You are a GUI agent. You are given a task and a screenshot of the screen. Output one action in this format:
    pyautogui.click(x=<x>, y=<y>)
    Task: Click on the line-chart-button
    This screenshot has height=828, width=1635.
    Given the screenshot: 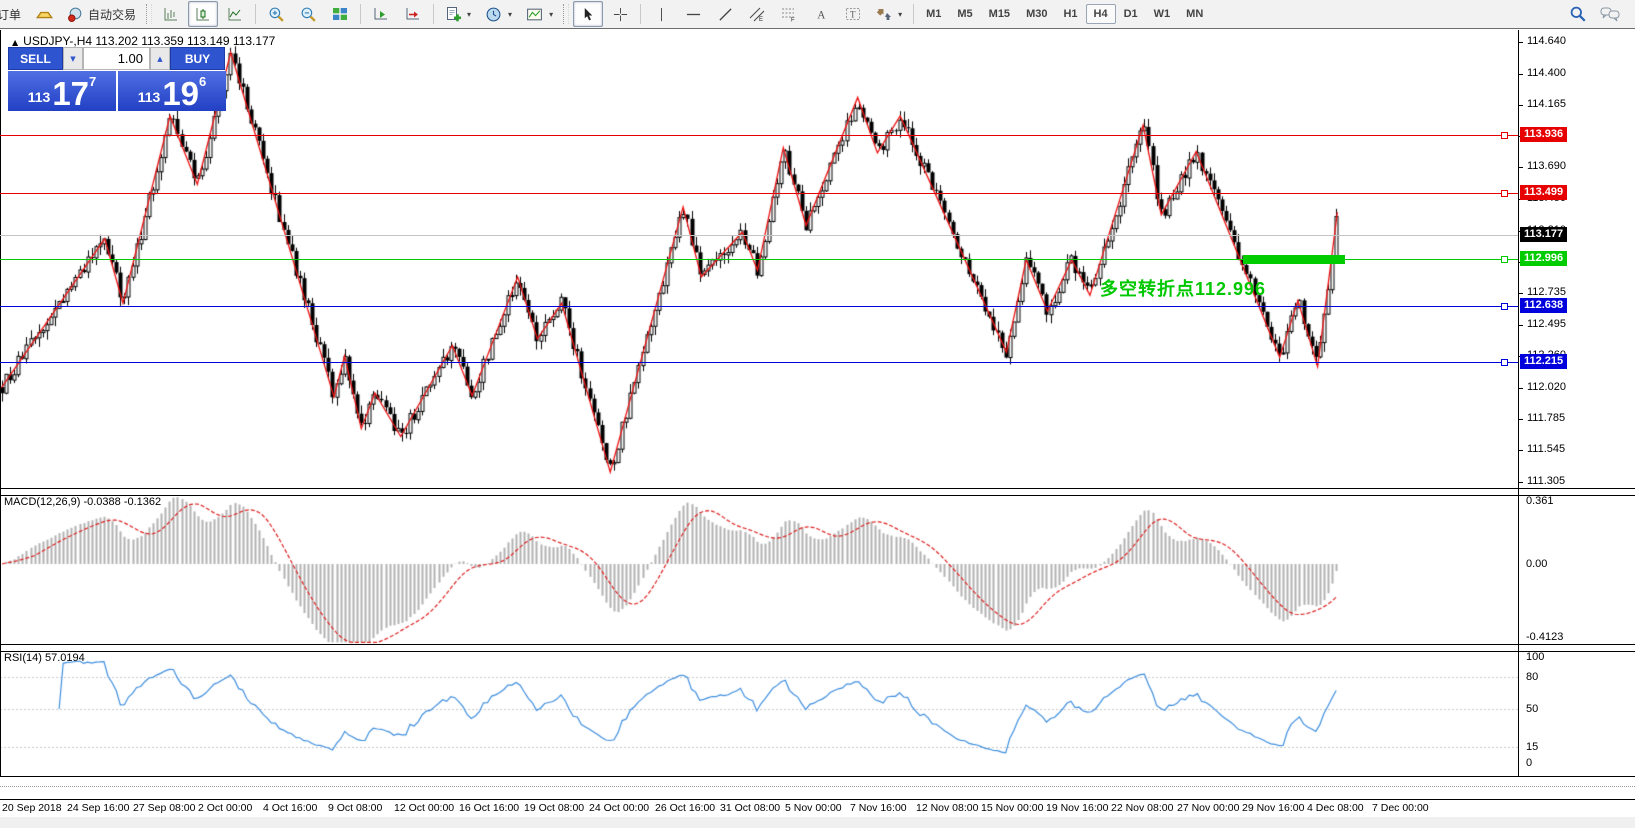 What is the action you would take?
    pyautogui.click(x=235, y=14)
    